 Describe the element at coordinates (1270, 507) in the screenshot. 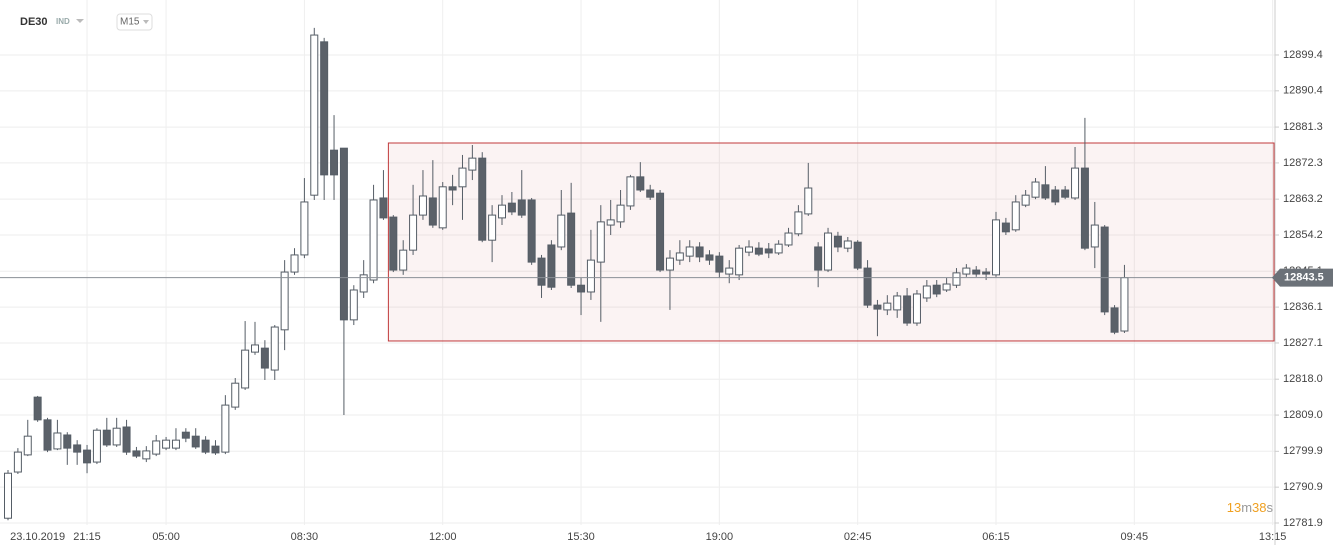

I see `countdown-part: s` at that location.